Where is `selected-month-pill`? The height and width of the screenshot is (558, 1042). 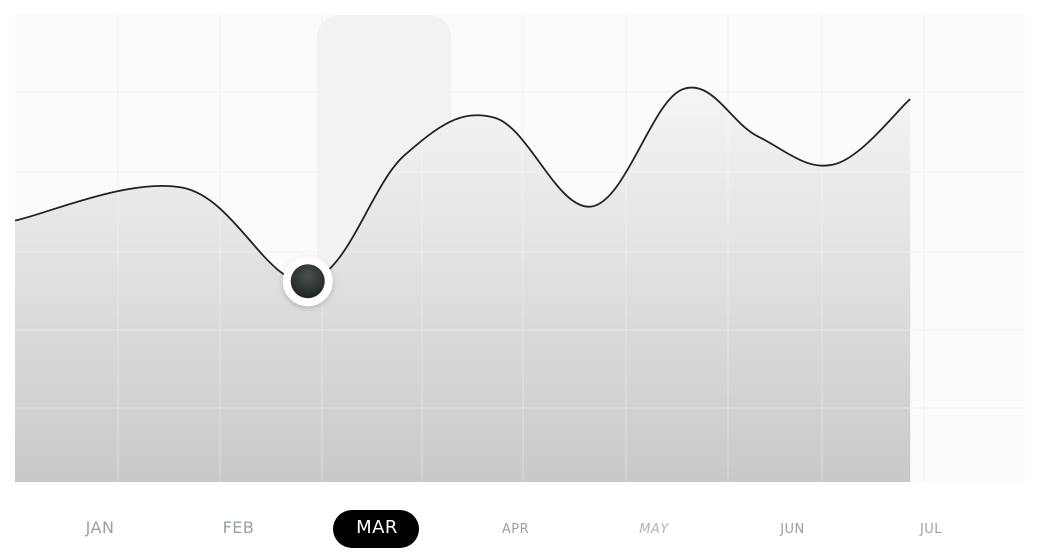 selected-month-pill is located at coordinates (376, 529).